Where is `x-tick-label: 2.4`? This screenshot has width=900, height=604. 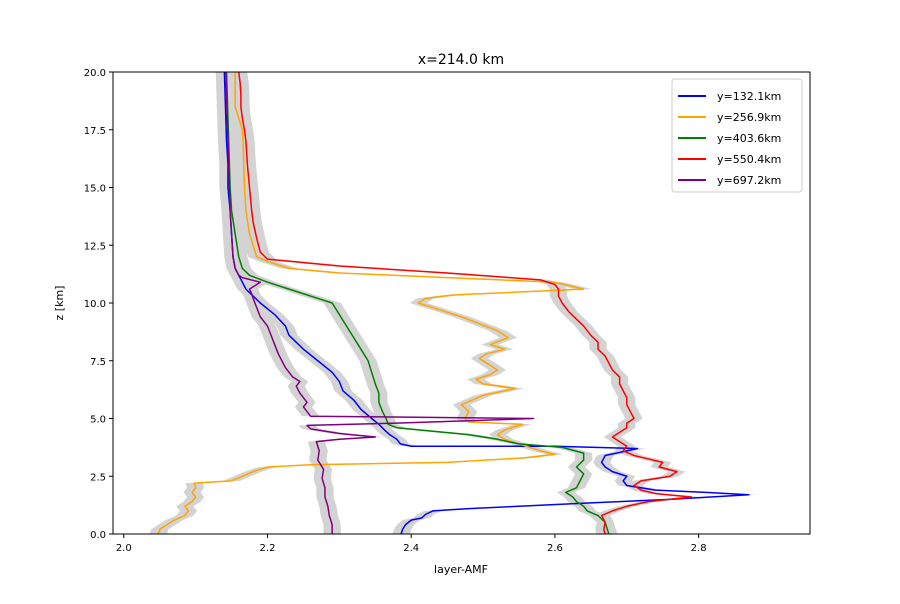
x-tick-label: 2.4 is located at coordinates (411, 548).